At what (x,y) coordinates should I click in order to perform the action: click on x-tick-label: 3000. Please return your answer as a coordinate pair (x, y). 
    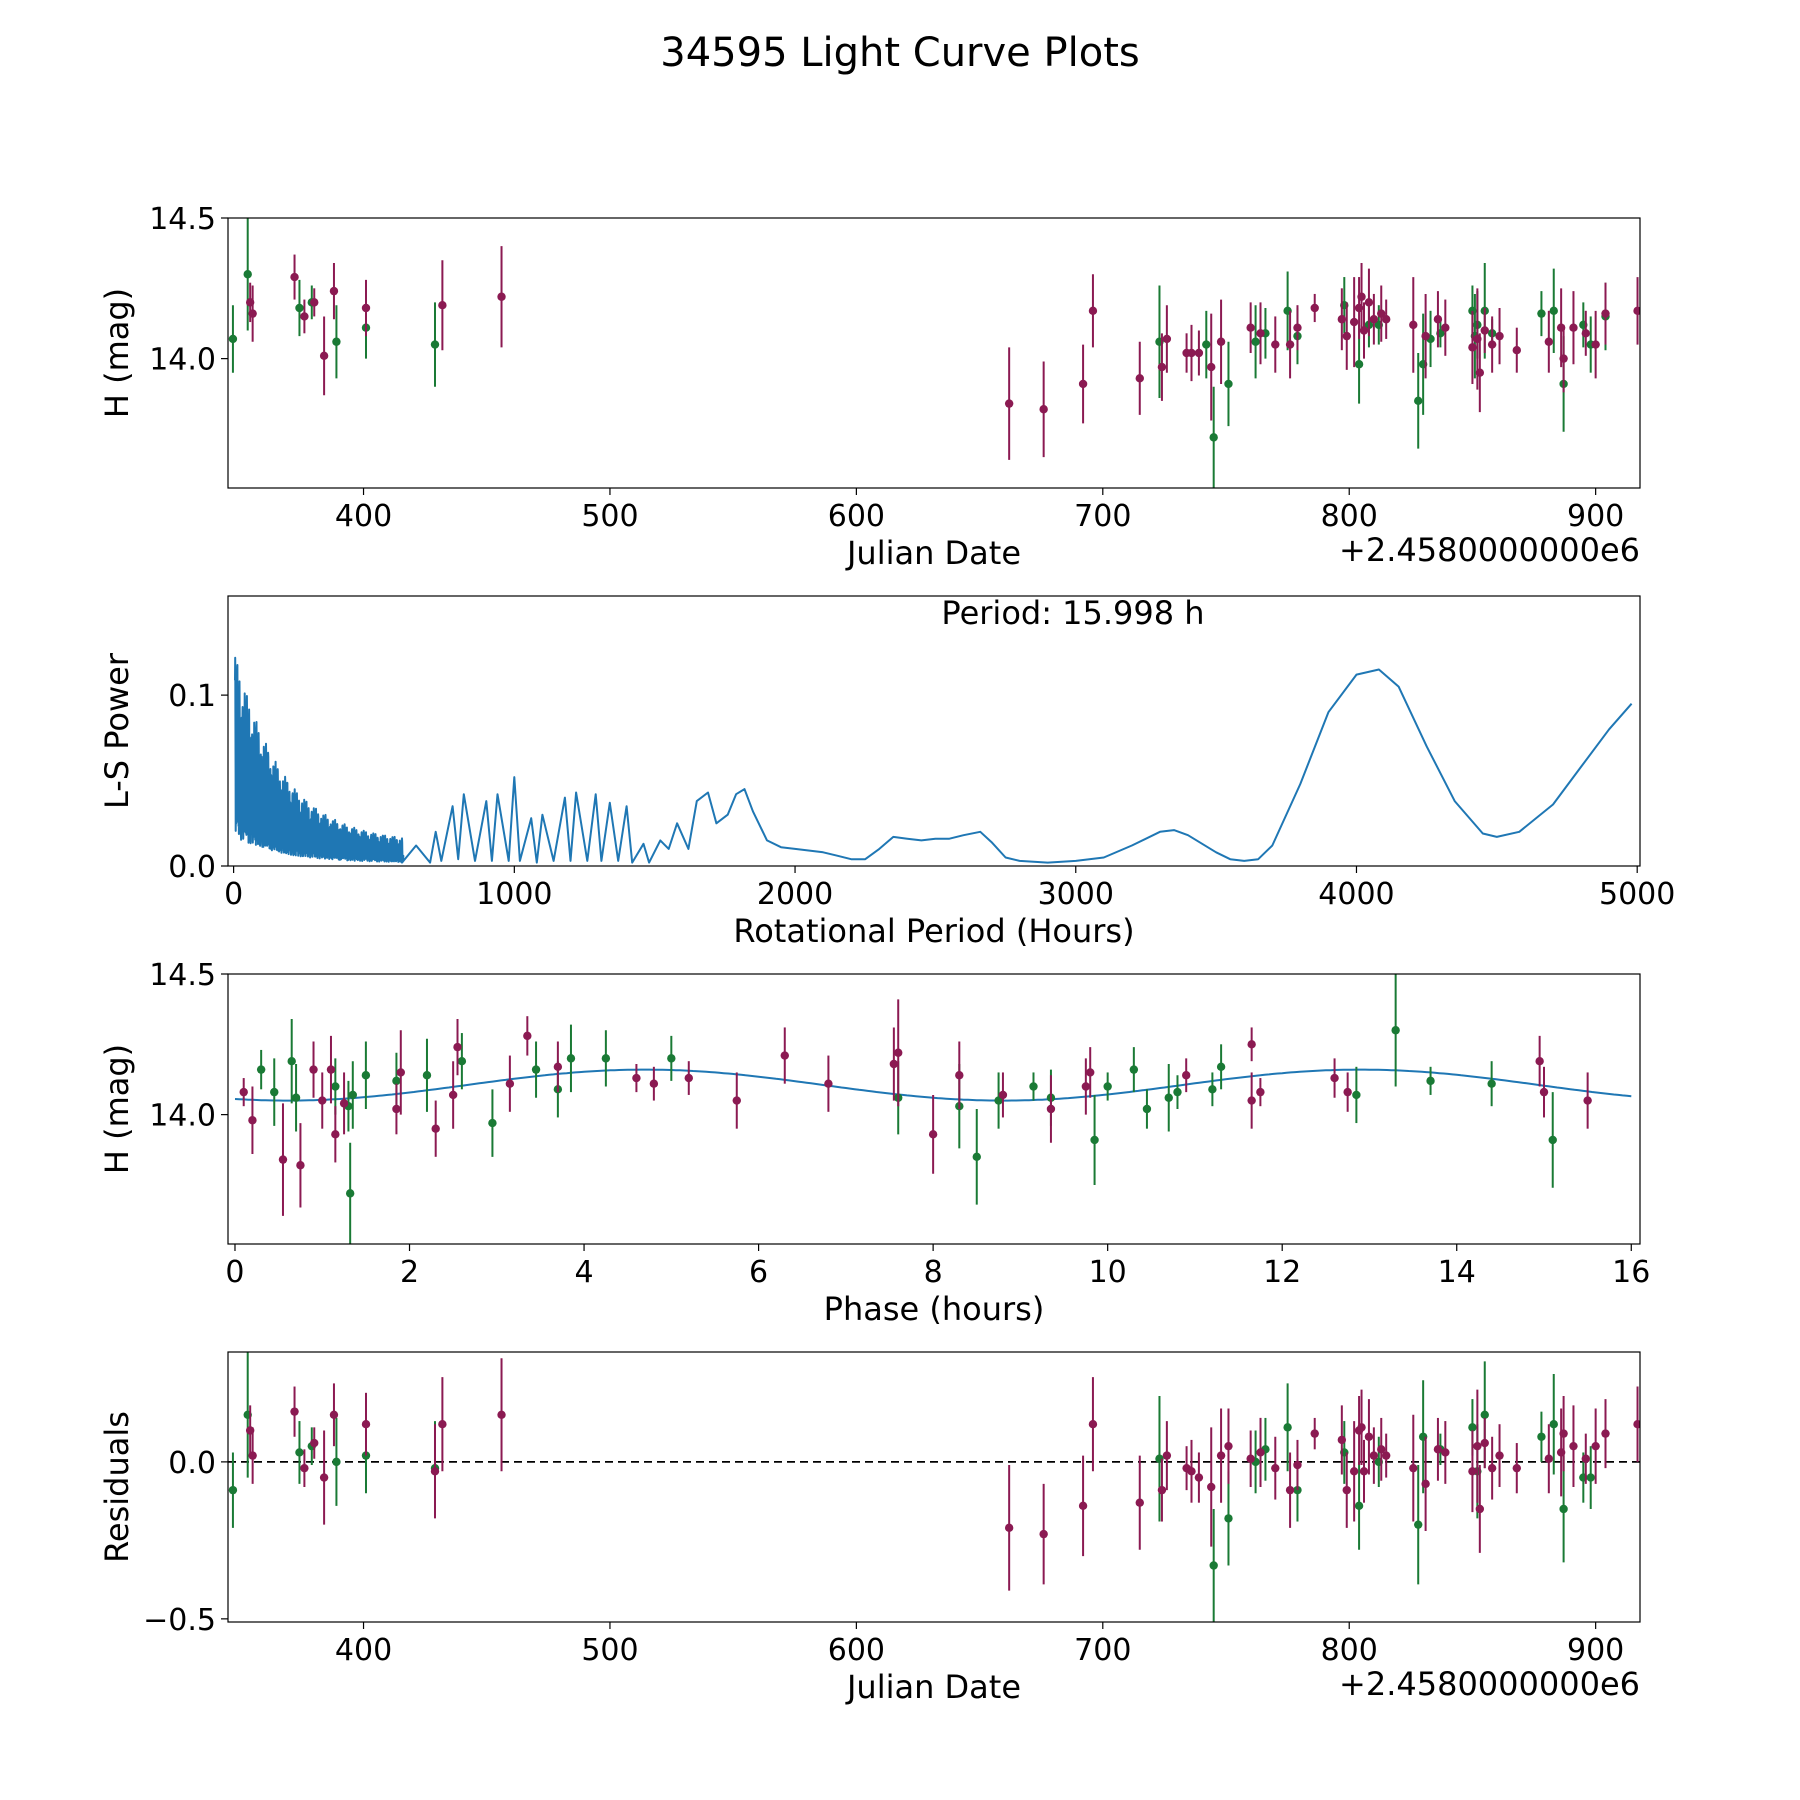
    Looking at the image, I should click on (1076, 894).